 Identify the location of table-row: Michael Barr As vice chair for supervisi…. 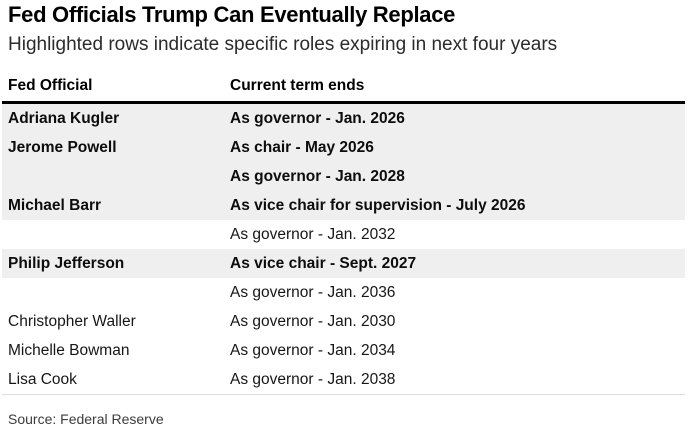
(343, 205).